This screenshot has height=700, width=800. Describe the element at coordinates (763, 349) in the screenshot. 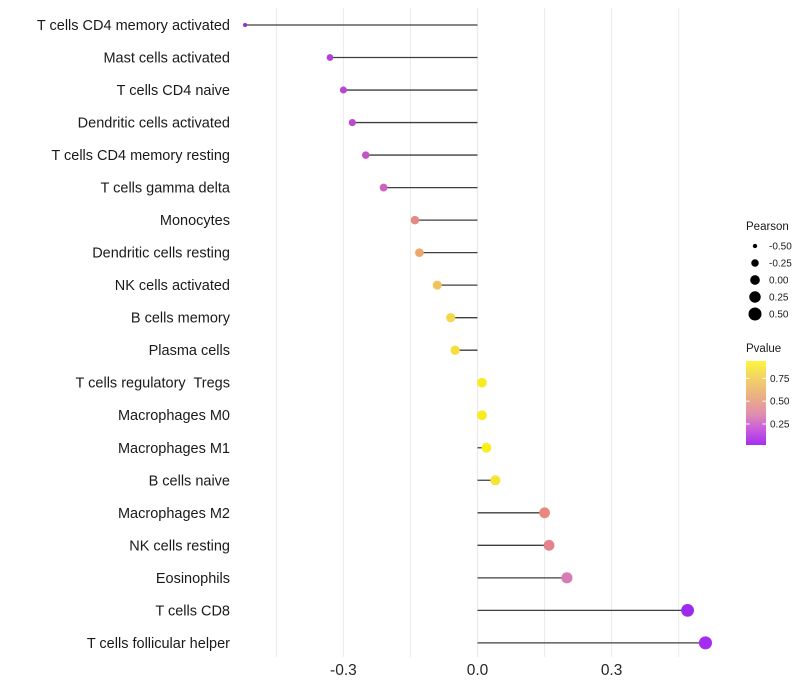

I see `color-legend-title: Pvalue` at that location.